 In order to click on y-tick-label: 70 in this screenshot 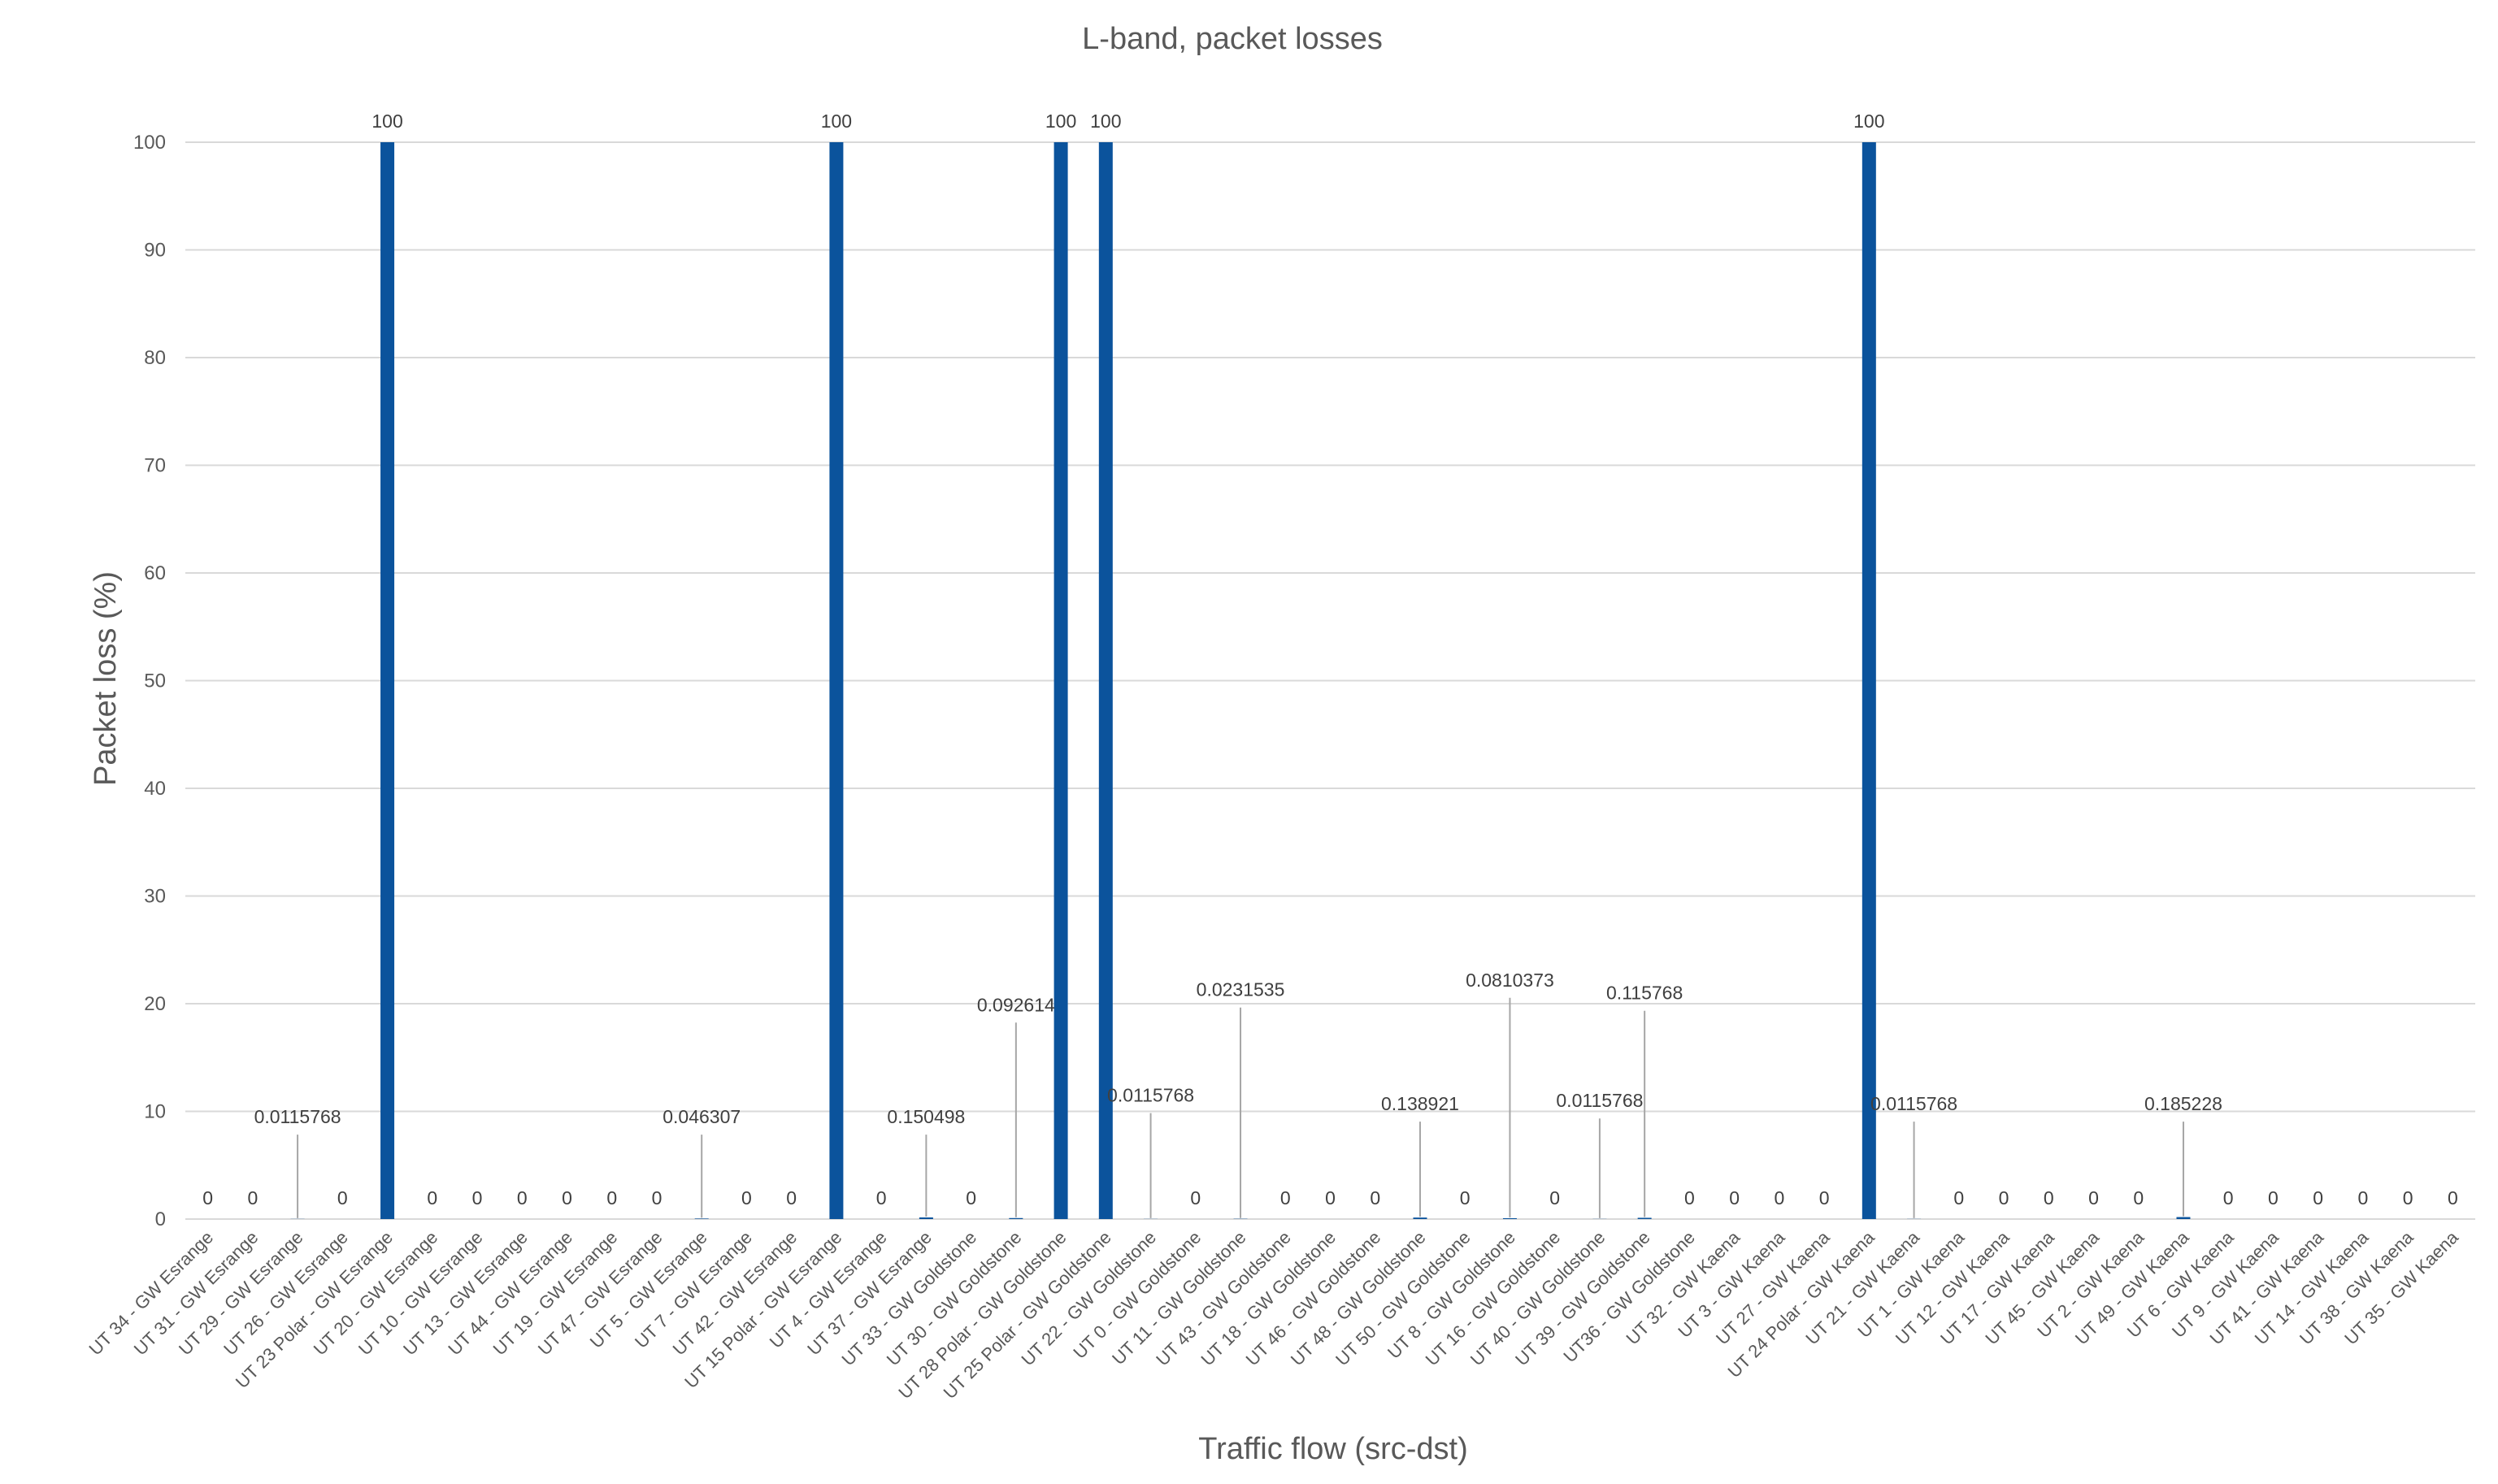, I will do `click(155, 466)`.